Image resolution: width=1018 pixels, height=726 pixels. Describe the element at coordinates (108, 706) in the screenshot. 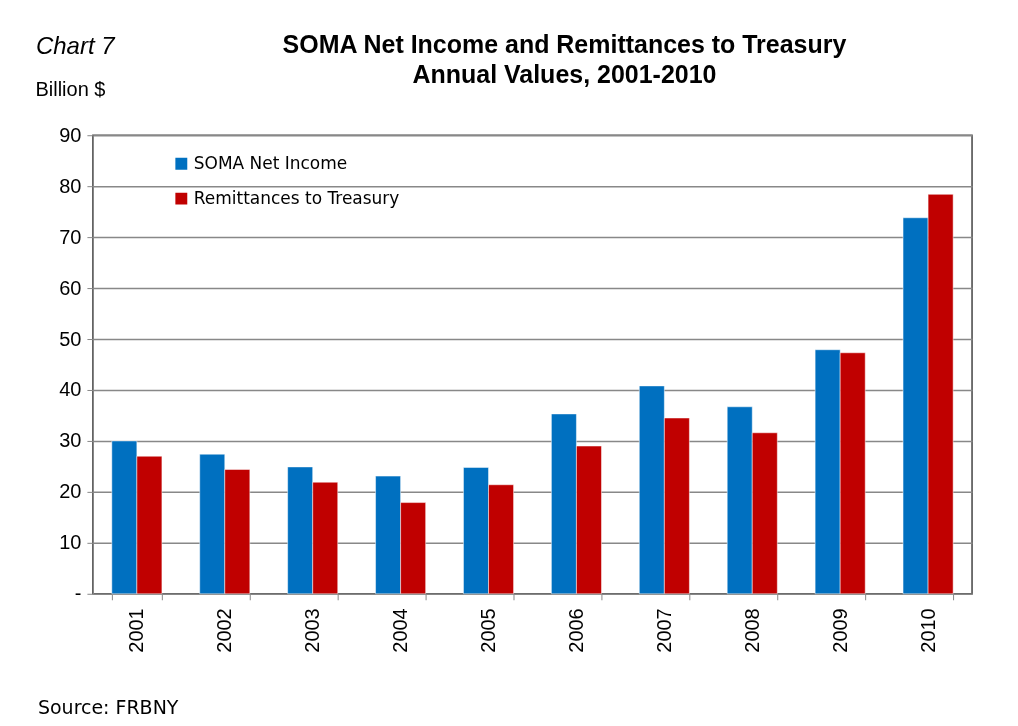

I see `source-note: Source: FRBNY` at that location.